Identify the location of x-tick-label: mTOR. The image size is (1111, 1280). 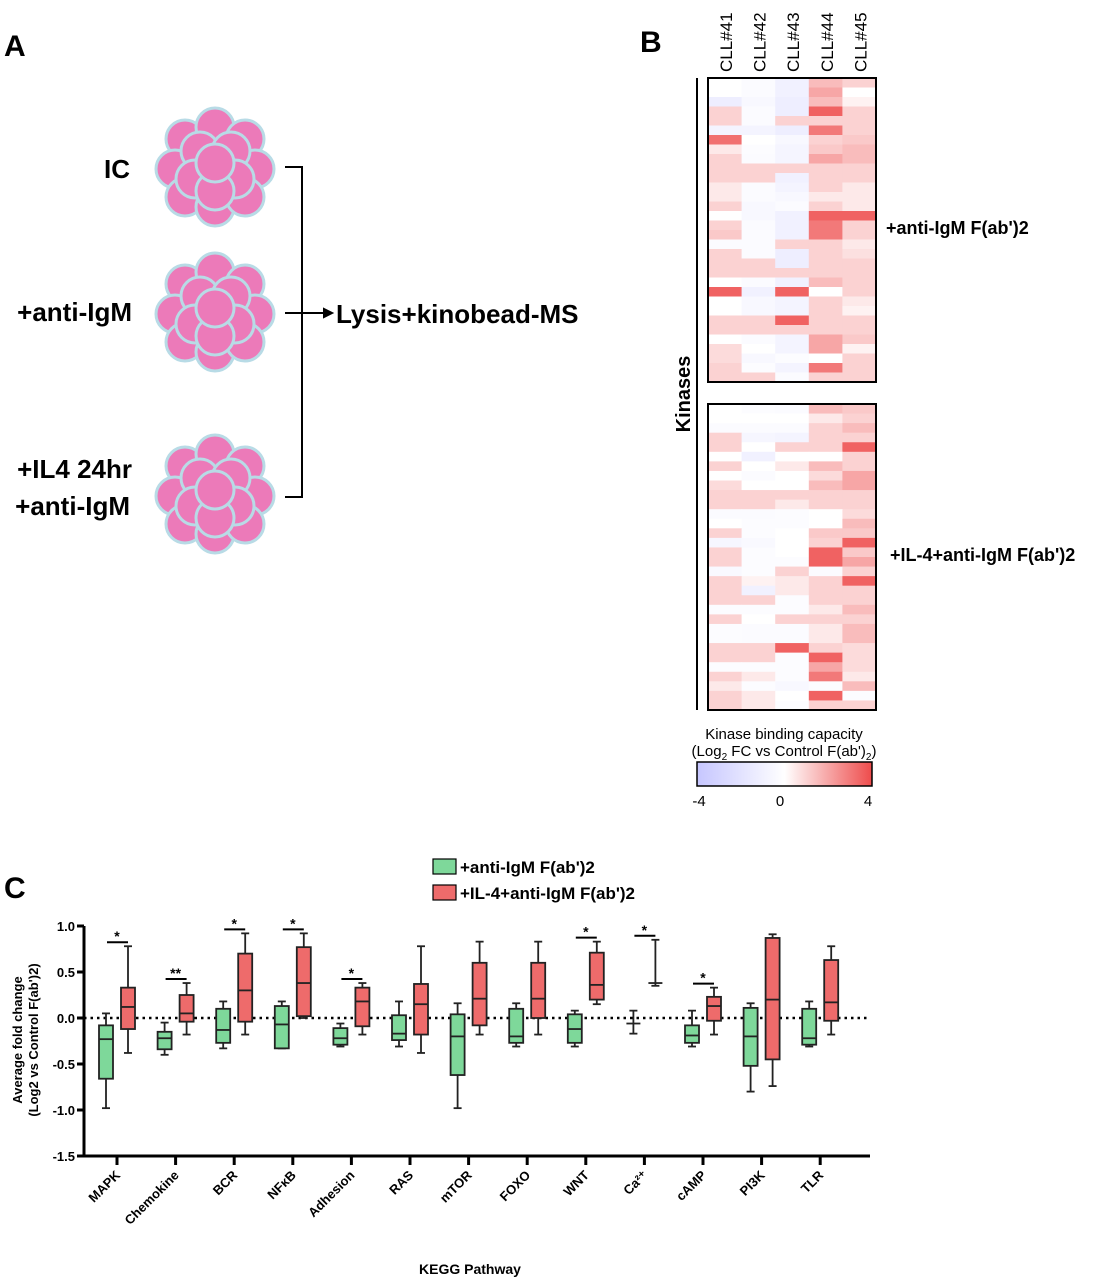
(456, 1186).